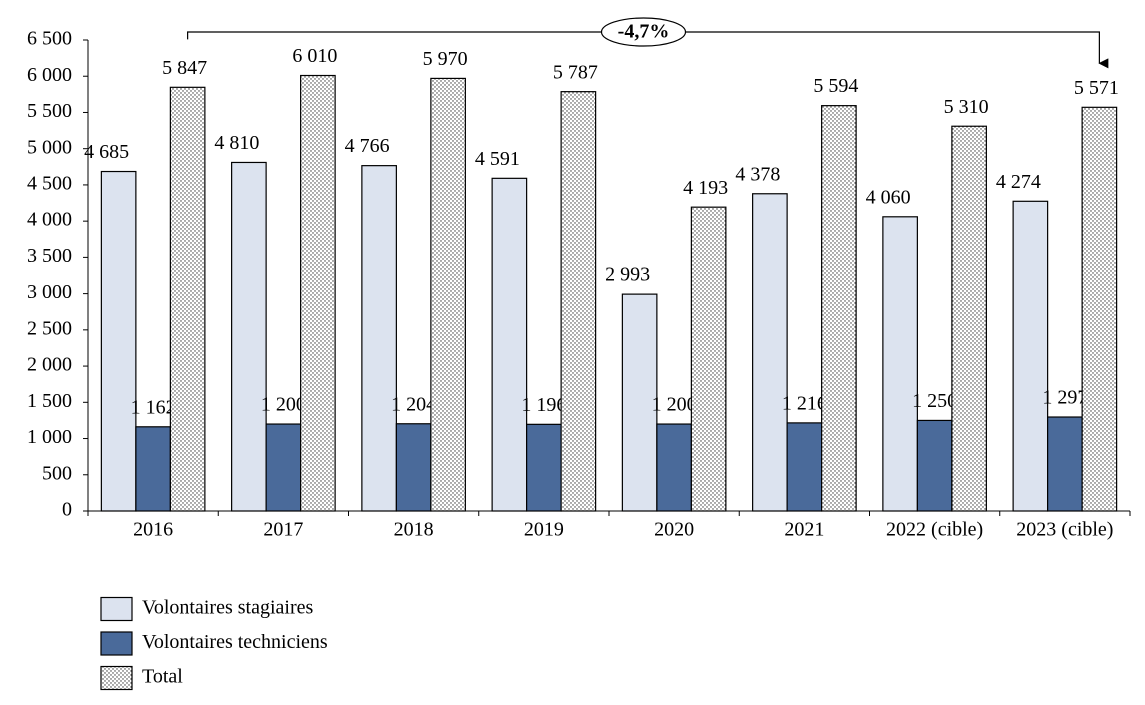  I want to click on value-label: 4 378, so click(757, 174).